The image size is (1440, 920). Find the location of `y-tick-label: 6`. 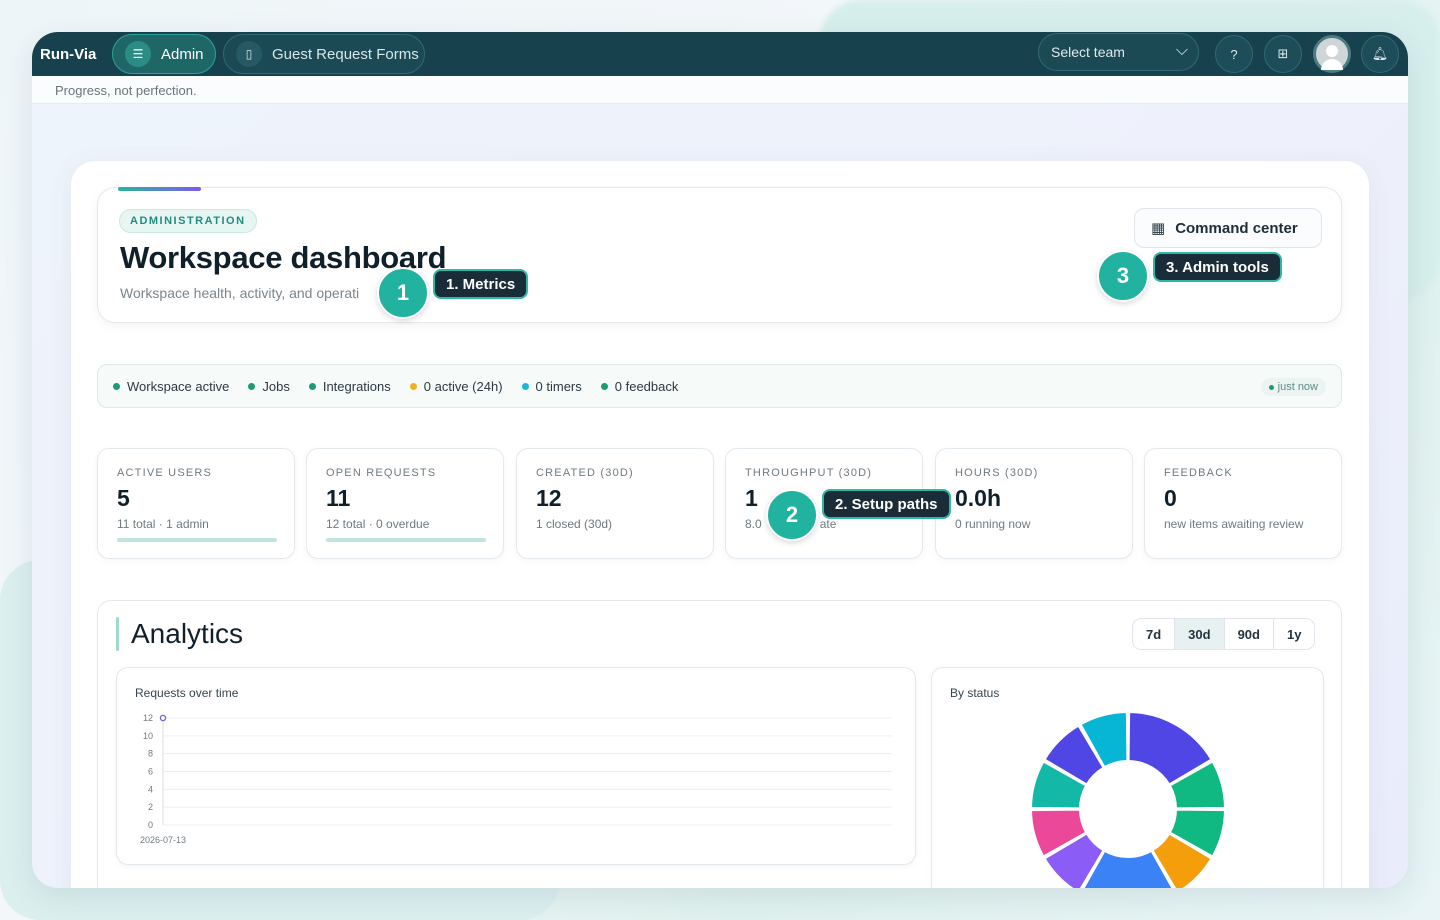

y-tick-label: 6 is located at coordinates (150, 772).